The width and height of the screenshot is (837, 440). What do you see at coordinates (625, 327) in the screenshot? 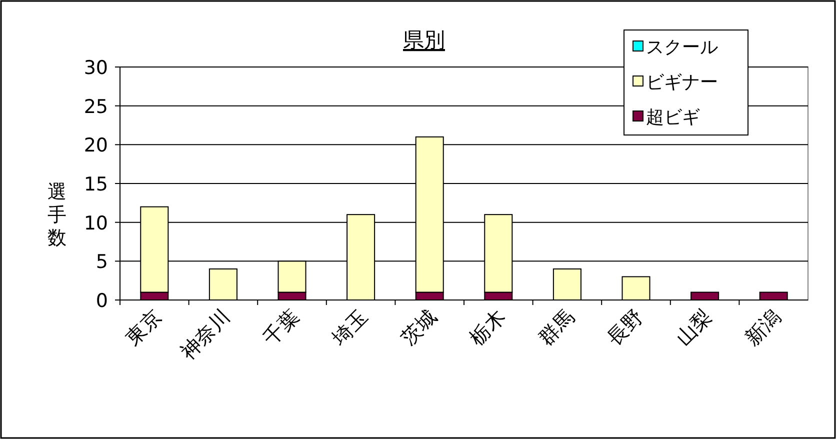
I see `x-tick-label: 長野` at bounding box center [625, 327].